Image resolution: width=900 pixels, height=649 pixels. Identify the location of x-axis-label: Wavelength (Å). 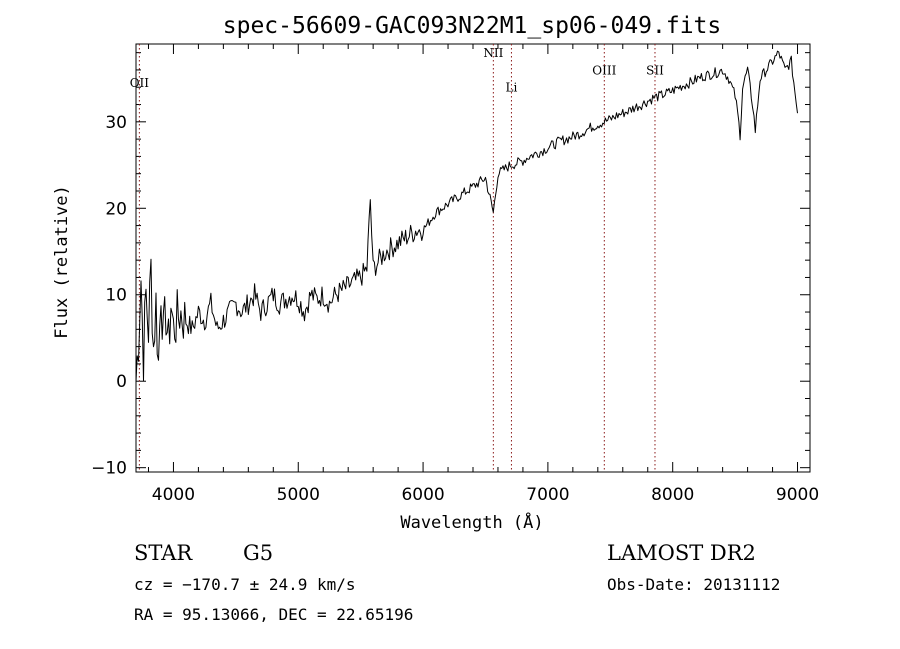
(471, 522).